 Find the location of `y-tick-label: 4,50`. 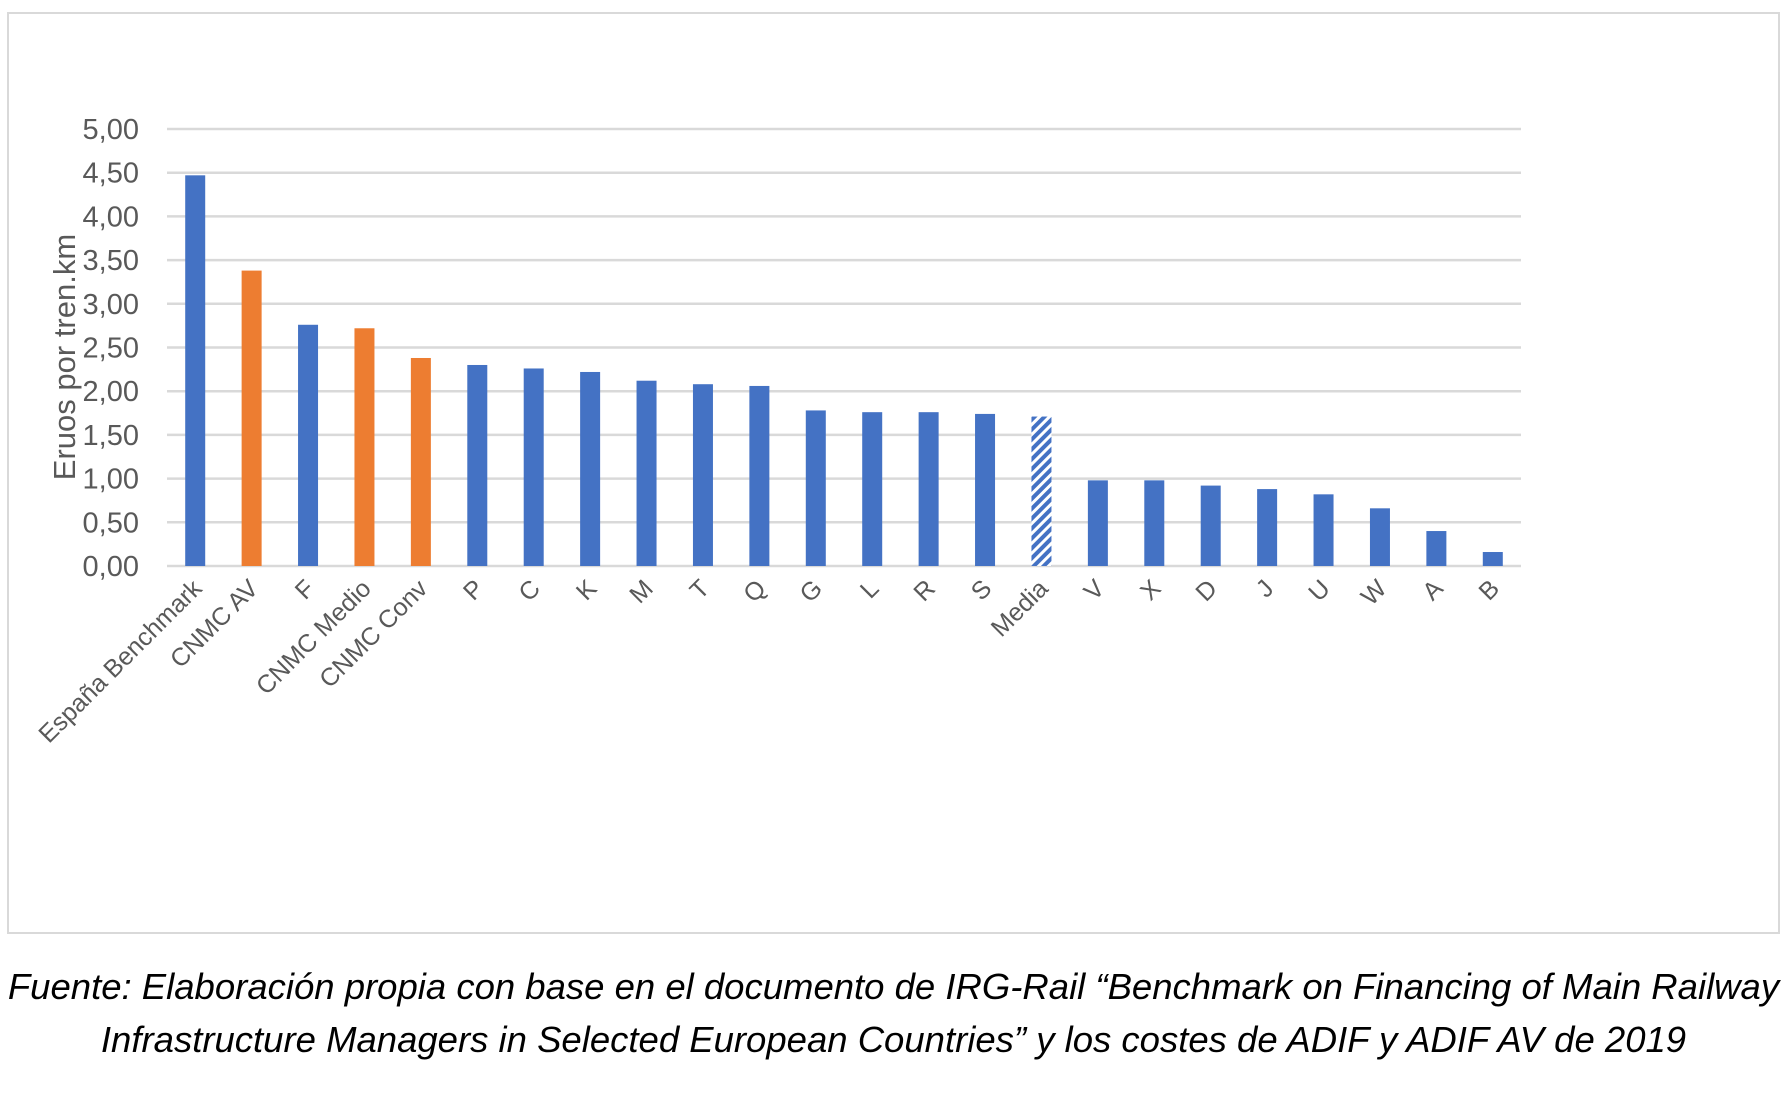

y-tick-label: 4,50 is located at coordinates (111, 174).